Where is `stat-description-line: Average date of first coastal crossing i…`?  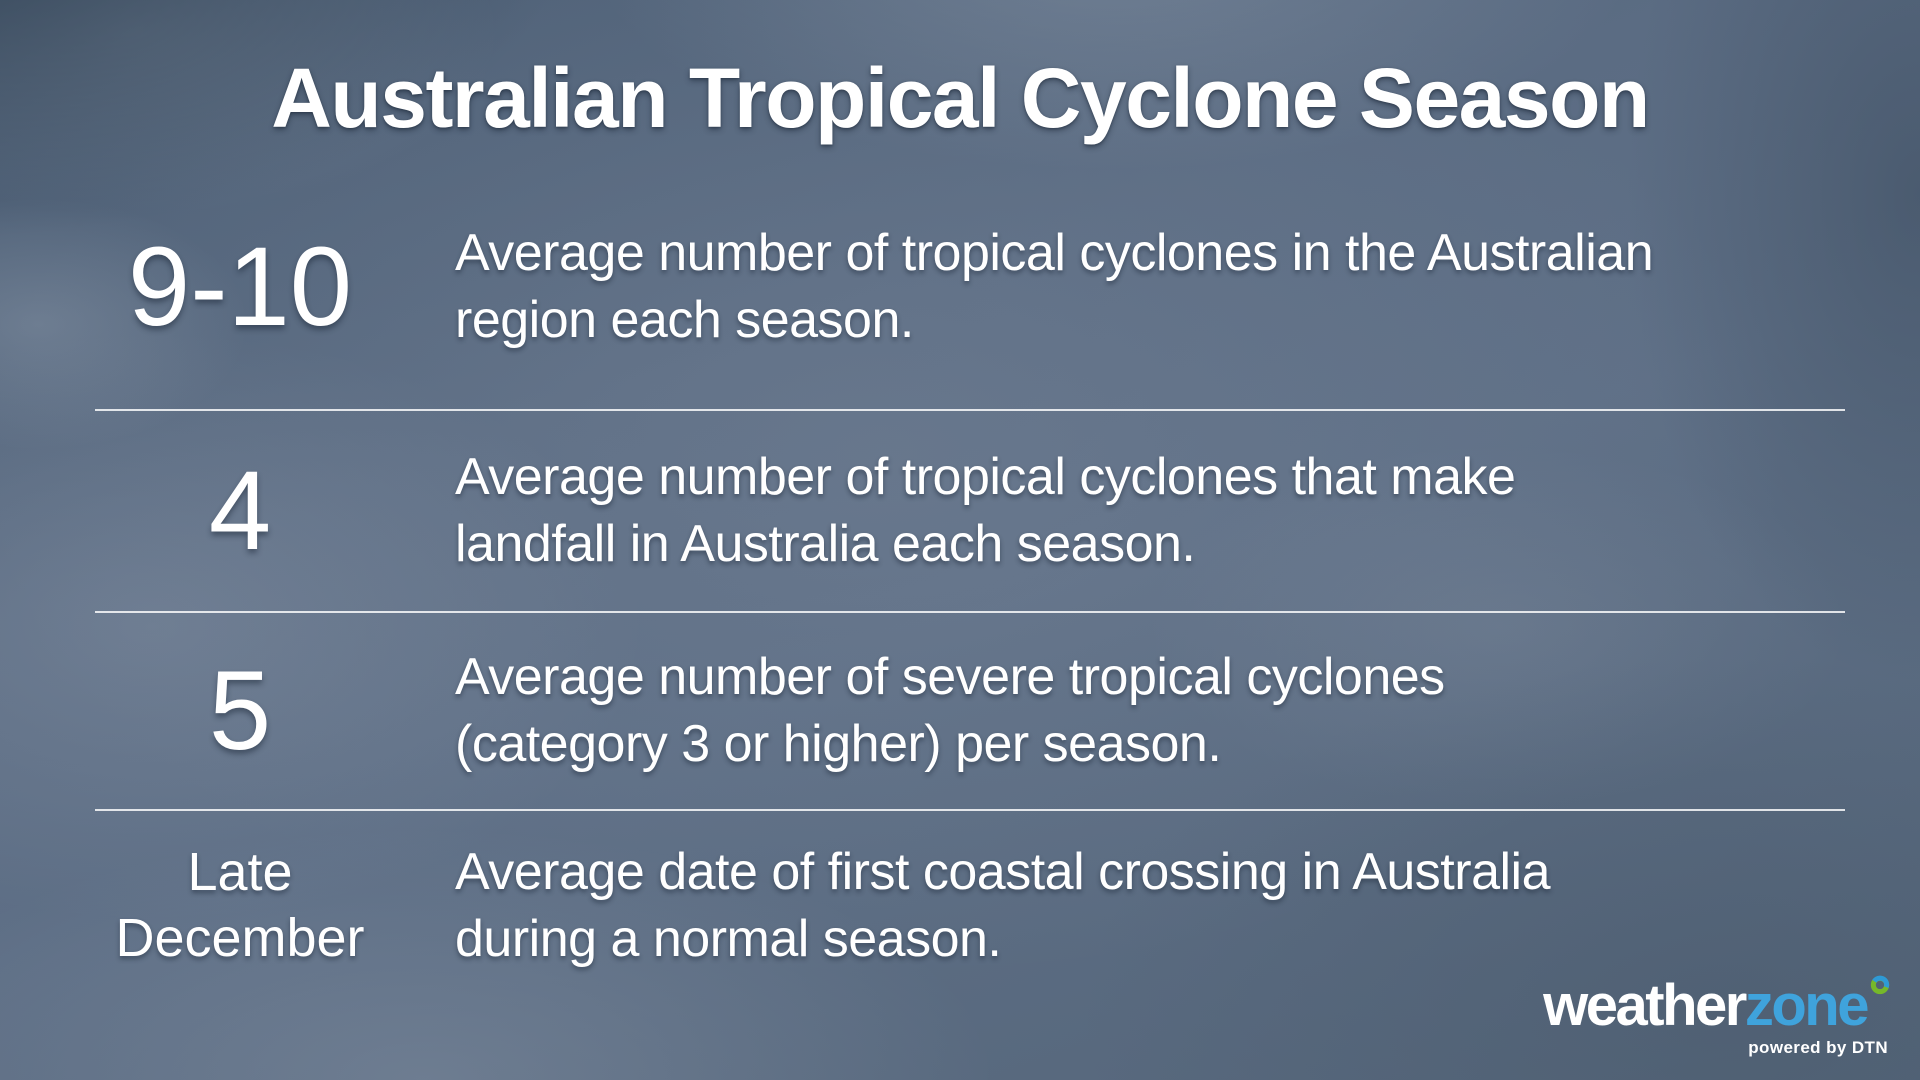 stat-description-line: Average date of first coastal crossing i… is located at coordinates (1003, 872).